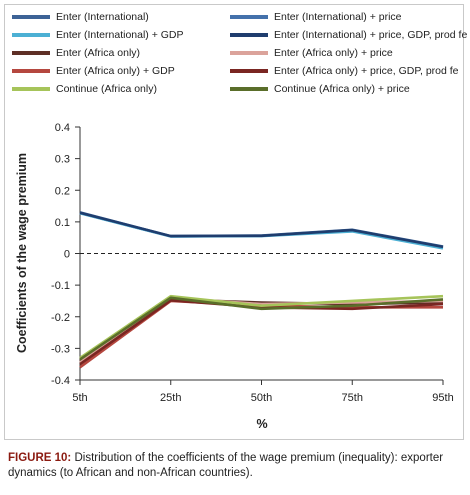 This screenshot has height=495, width=470. What do you see at coordinates (62, 128) in the screenshot?
I see `y-tick-label: 0.4` at bounding box center [62, 128].